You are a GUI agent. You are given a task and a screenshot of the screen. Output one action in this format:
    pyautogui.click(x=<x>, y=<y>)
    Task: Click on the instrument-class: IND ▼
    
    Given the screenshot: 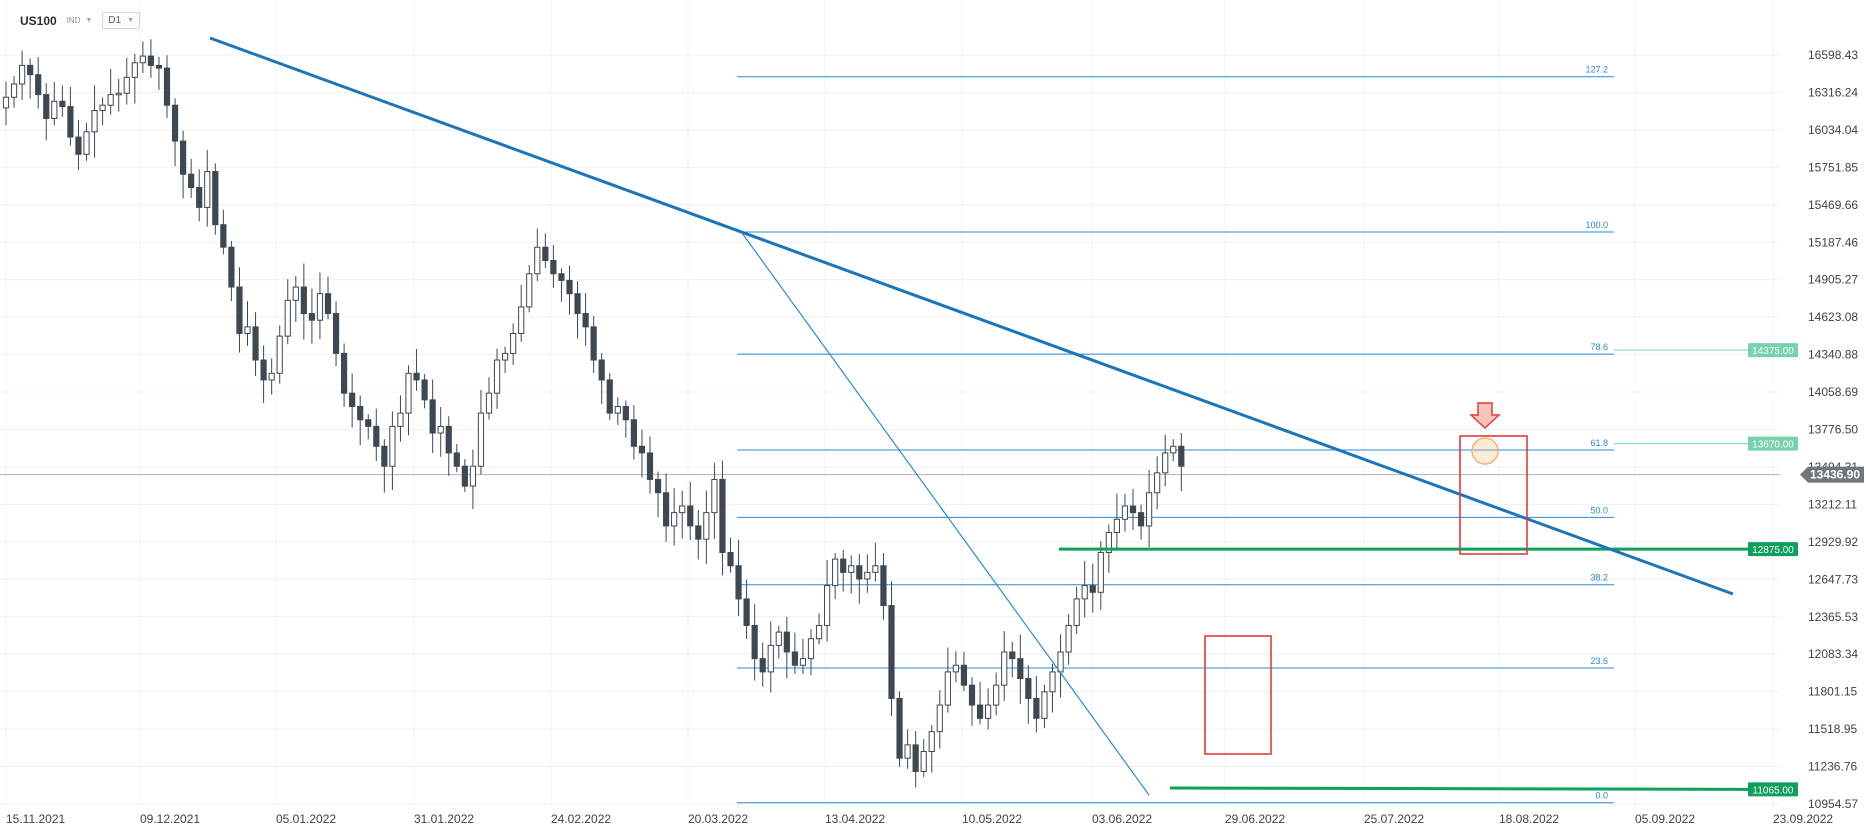 What is the action you would take?
    pyautogui.click(x=80, y=20)
    